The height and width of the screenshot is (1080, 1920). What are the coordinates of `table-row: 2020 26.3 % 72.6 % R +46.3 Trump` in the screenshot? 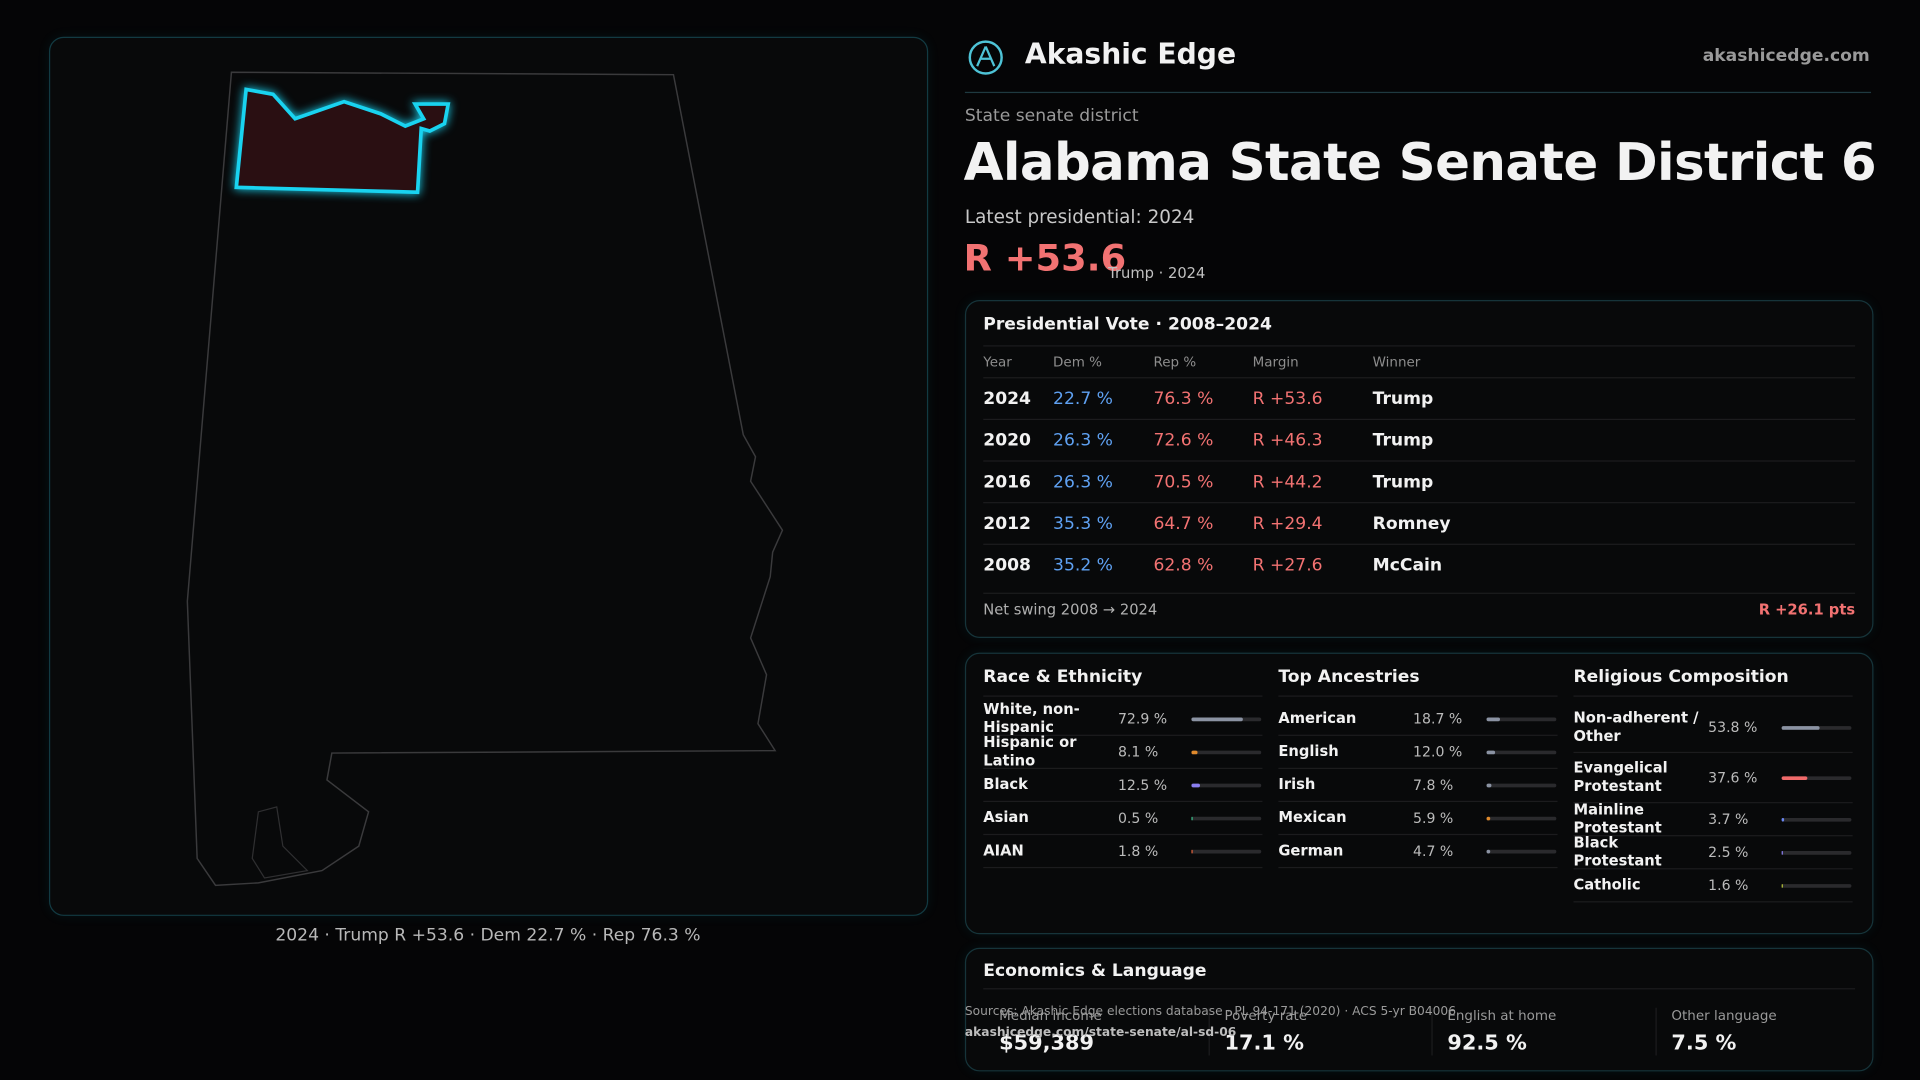 It's located at (1419, 440).